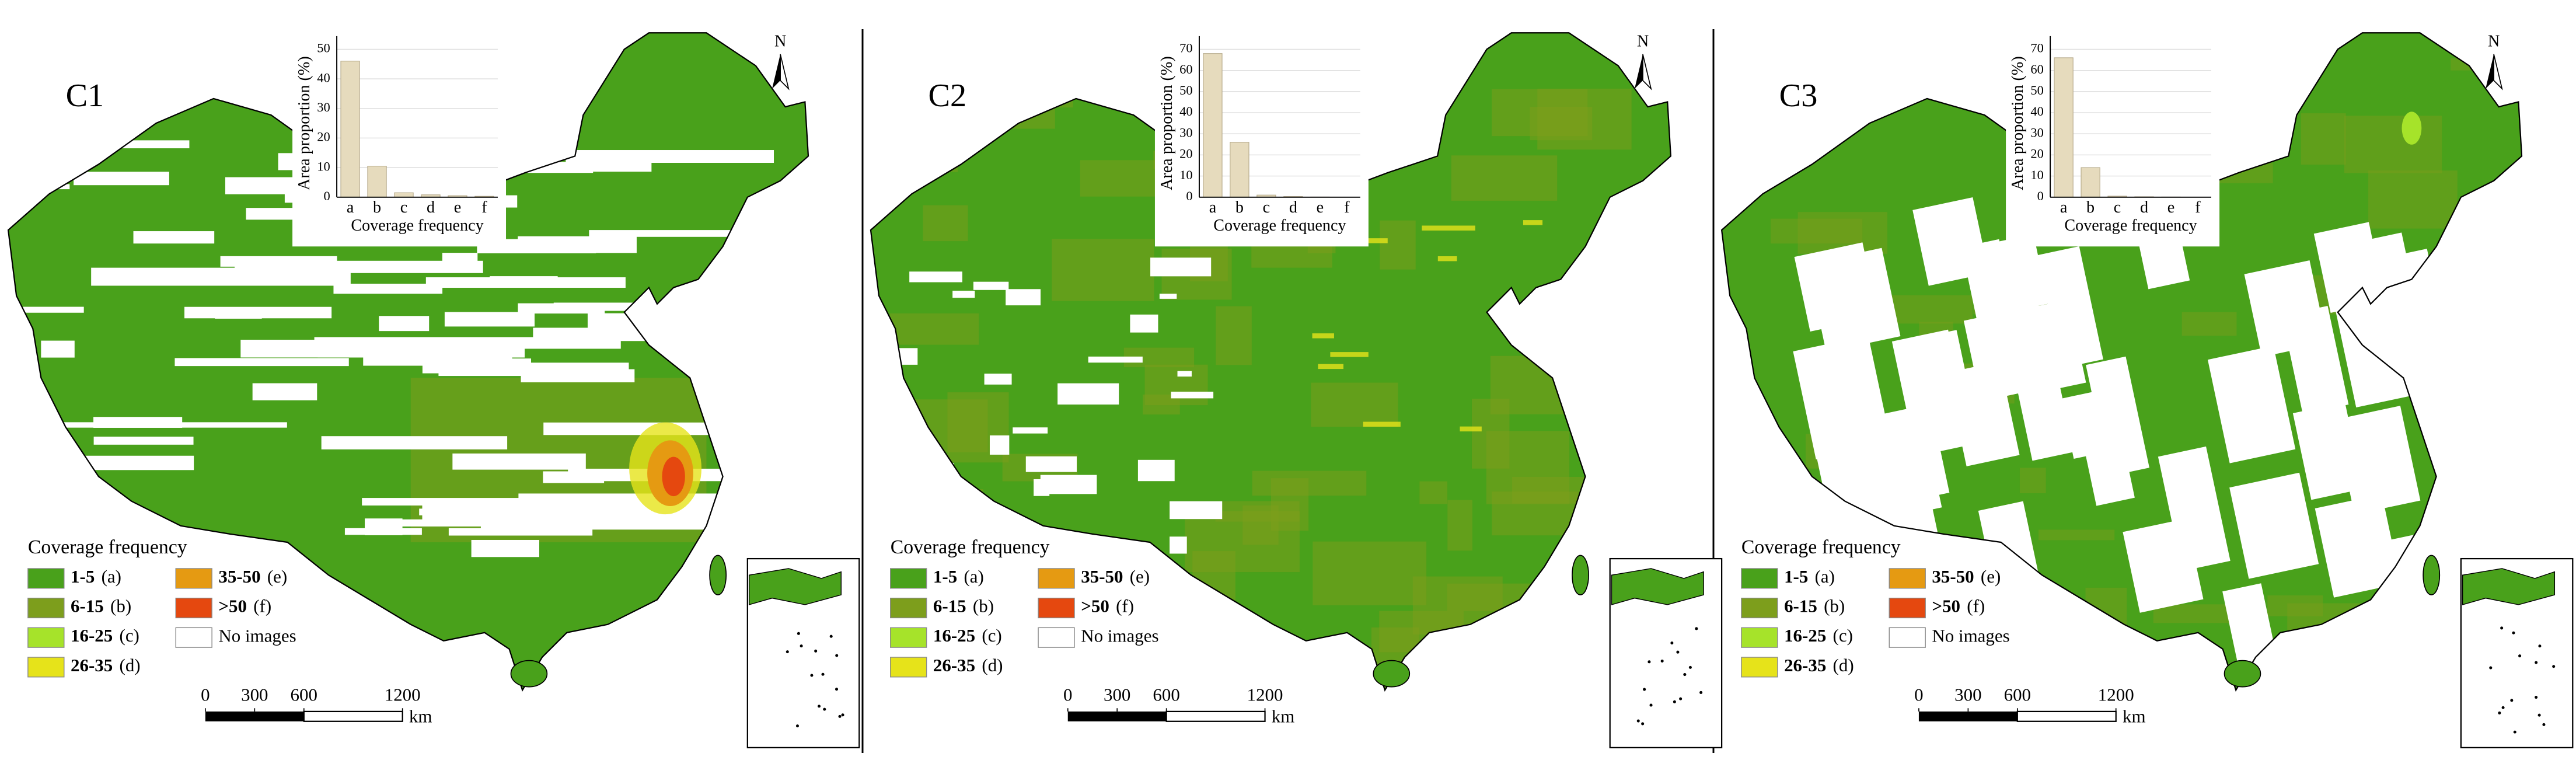  What do you see at coordinates (1125, 606) in the screenshot?
I see `legend-code: (f)` at bounding box center [1125, 606].